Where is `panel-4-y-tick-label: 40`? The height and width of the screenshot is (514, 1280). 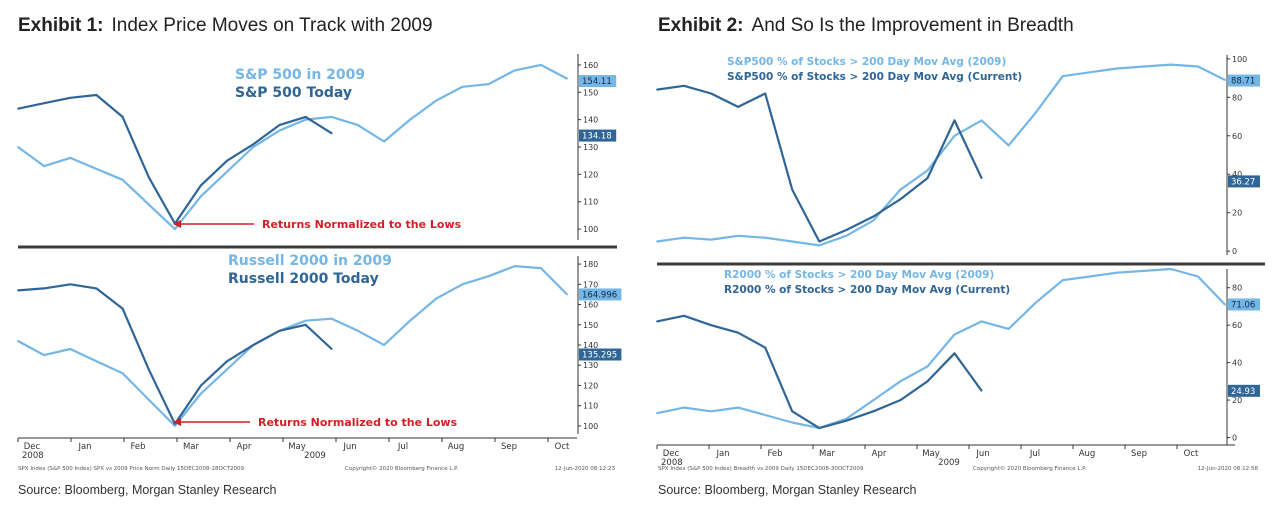
panel-4-y-tick-label: 40 is located at coordinates (1237, 363).